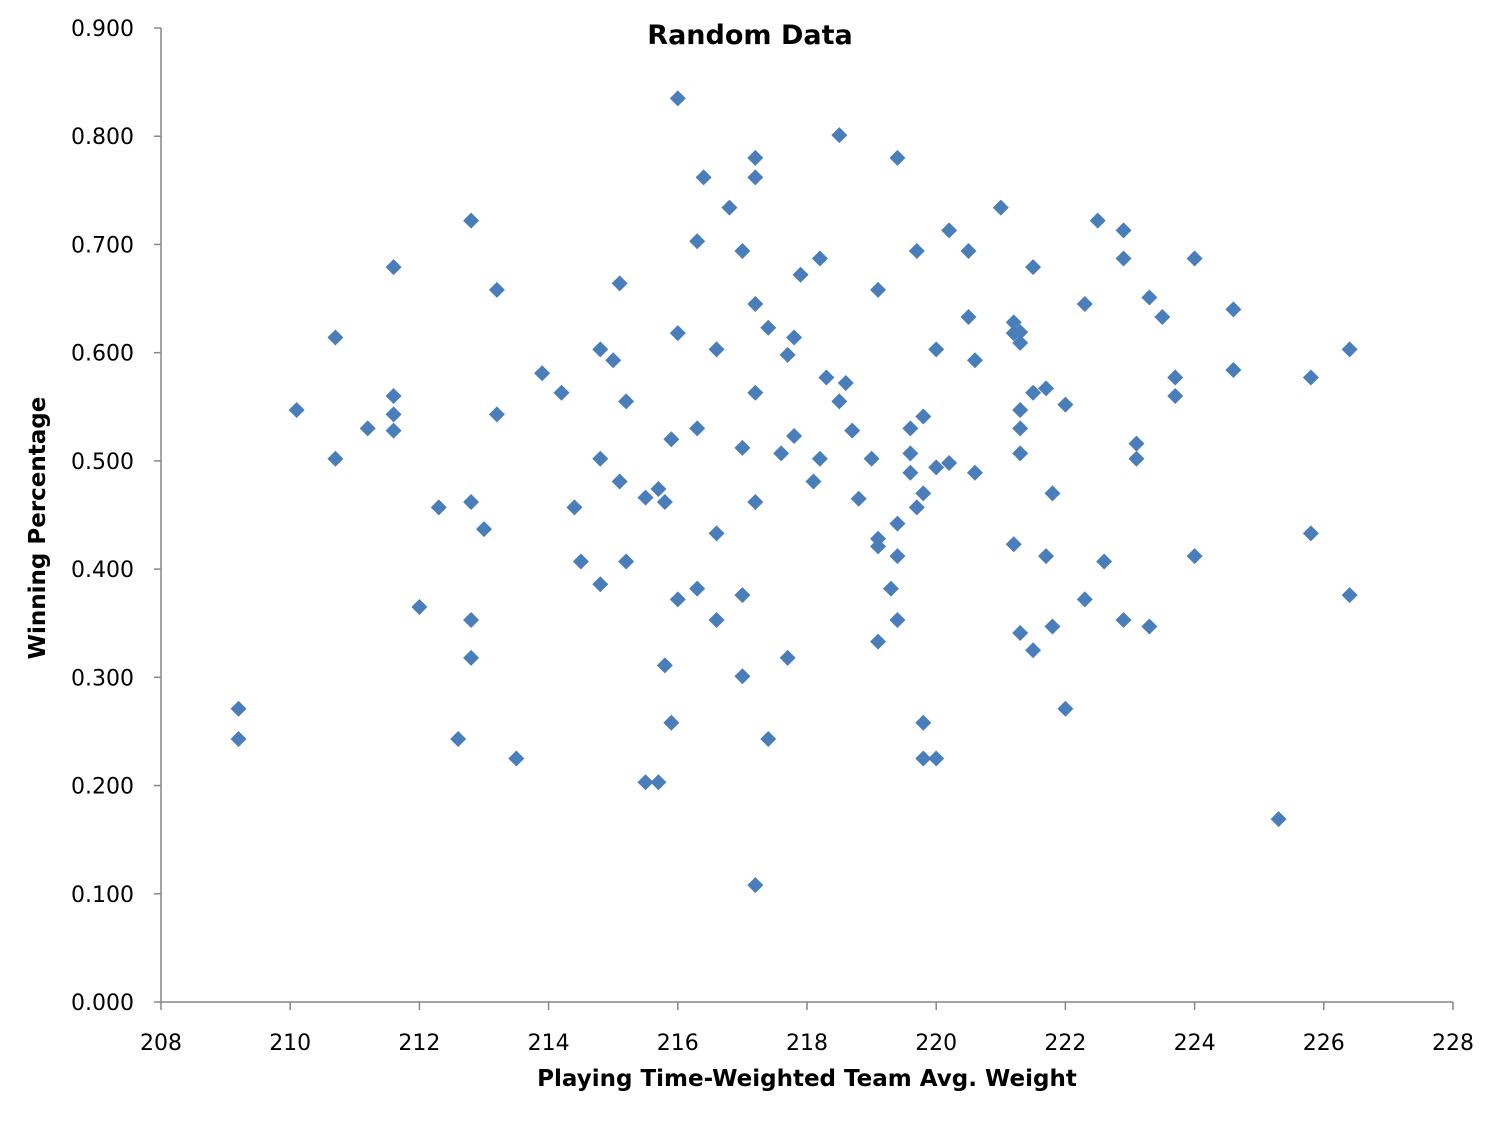  I want to click on x-tick-label: 226, so click(1324, 1043).